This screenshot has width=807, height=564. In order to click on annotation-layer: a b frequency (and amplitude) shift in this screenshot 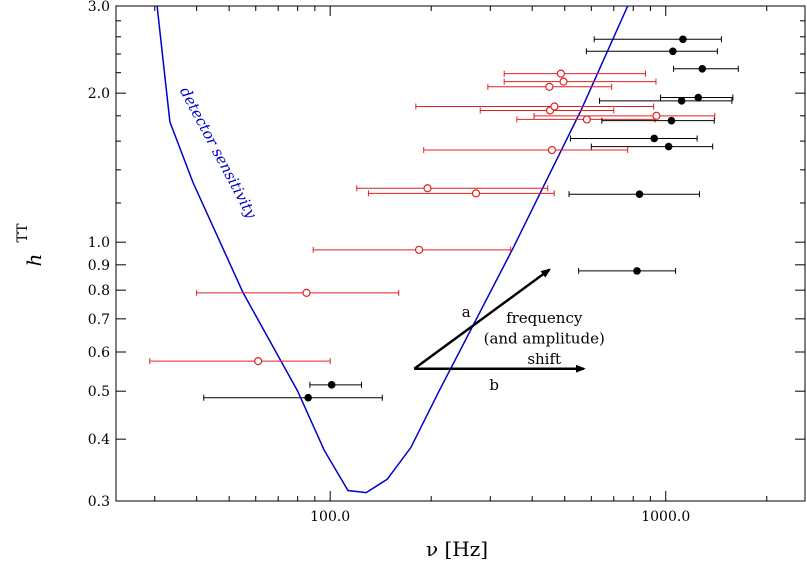, I will do `click(509, 331)`.